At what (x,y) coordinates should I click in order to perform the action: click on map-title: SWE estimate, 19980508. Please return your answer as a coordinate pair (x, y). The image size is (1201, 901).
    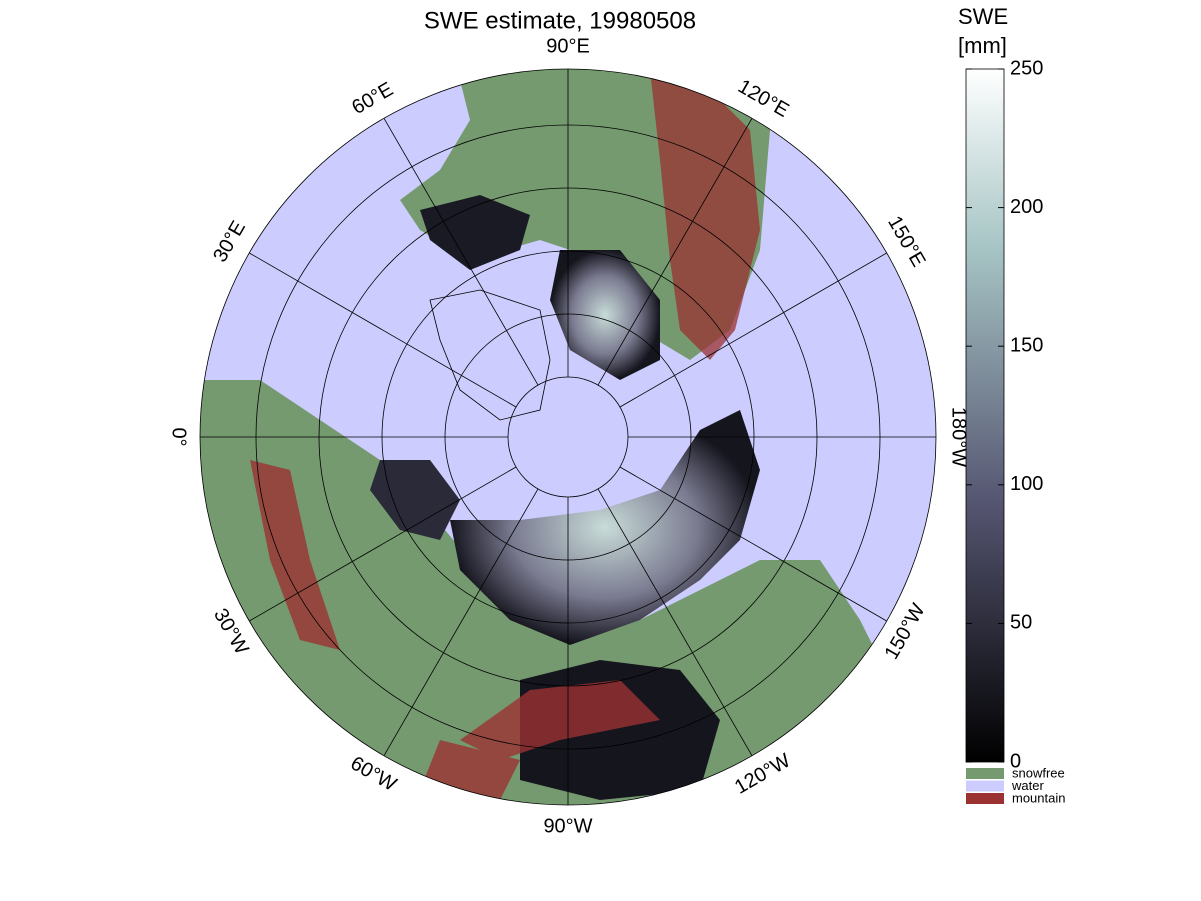
    Looking at the image, I should click on (560, 20).